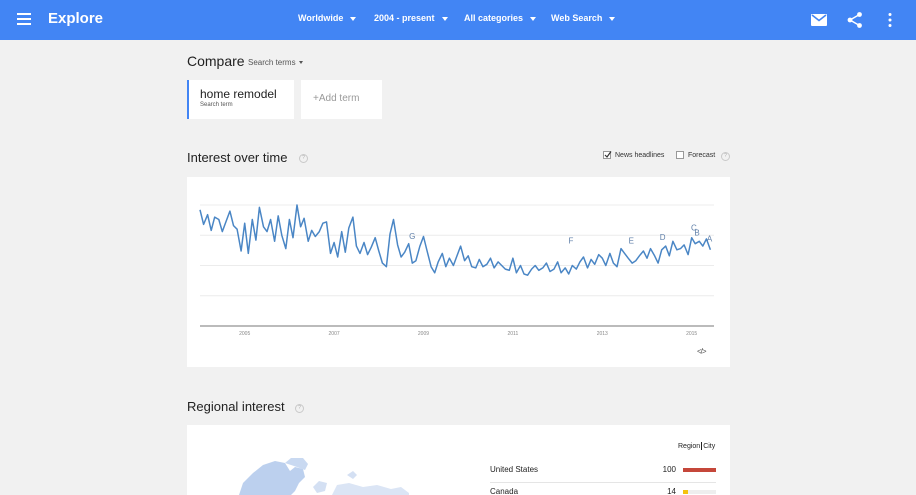 This screenshot has height=495, width=916. I want to click on forecast-checkbox, so click(680, 155).